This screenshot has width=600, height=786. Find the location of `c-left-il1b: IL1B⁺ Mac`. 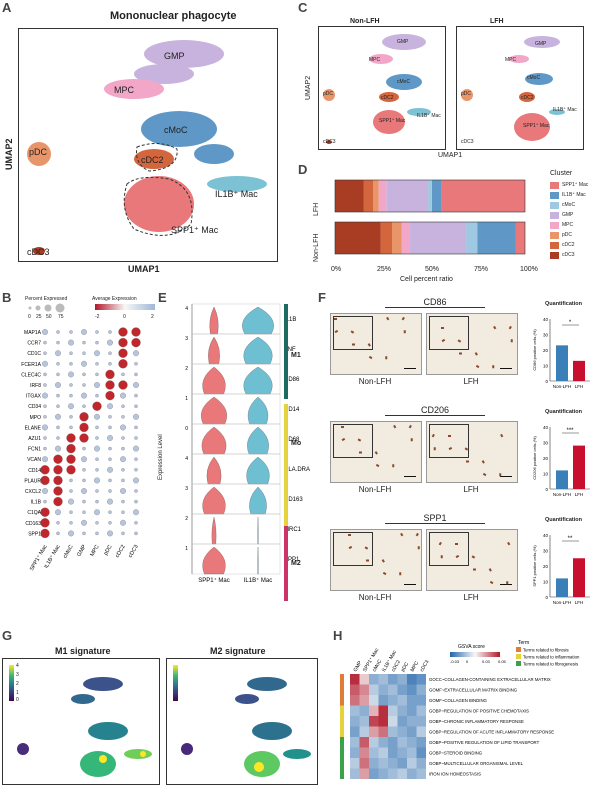

c-left-il1b: IL1B⁺ Mac is located at coordinates (429, 116).